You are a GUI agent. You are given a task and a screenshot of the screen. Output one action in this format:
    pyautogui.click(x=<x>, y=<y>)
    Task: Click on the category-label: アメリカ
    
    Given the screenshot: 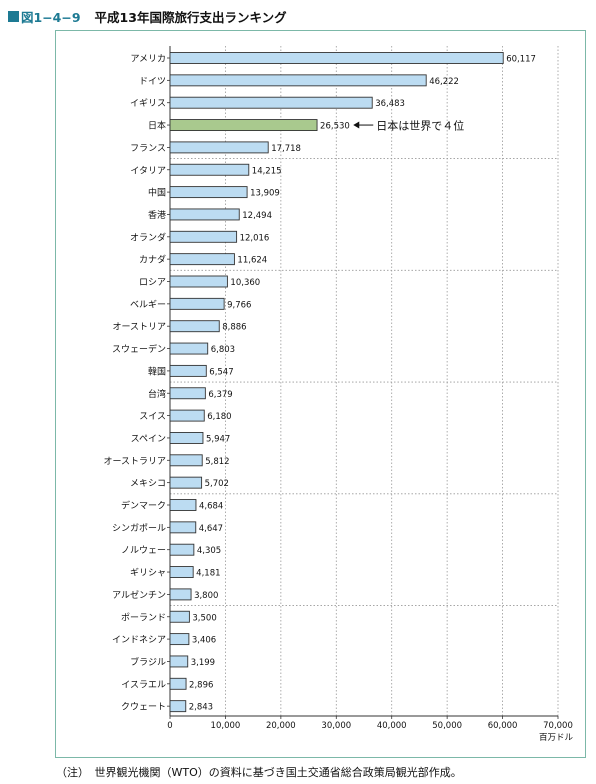 What is the action you would take?
    pyautogui.click(x=148, y=59)
    